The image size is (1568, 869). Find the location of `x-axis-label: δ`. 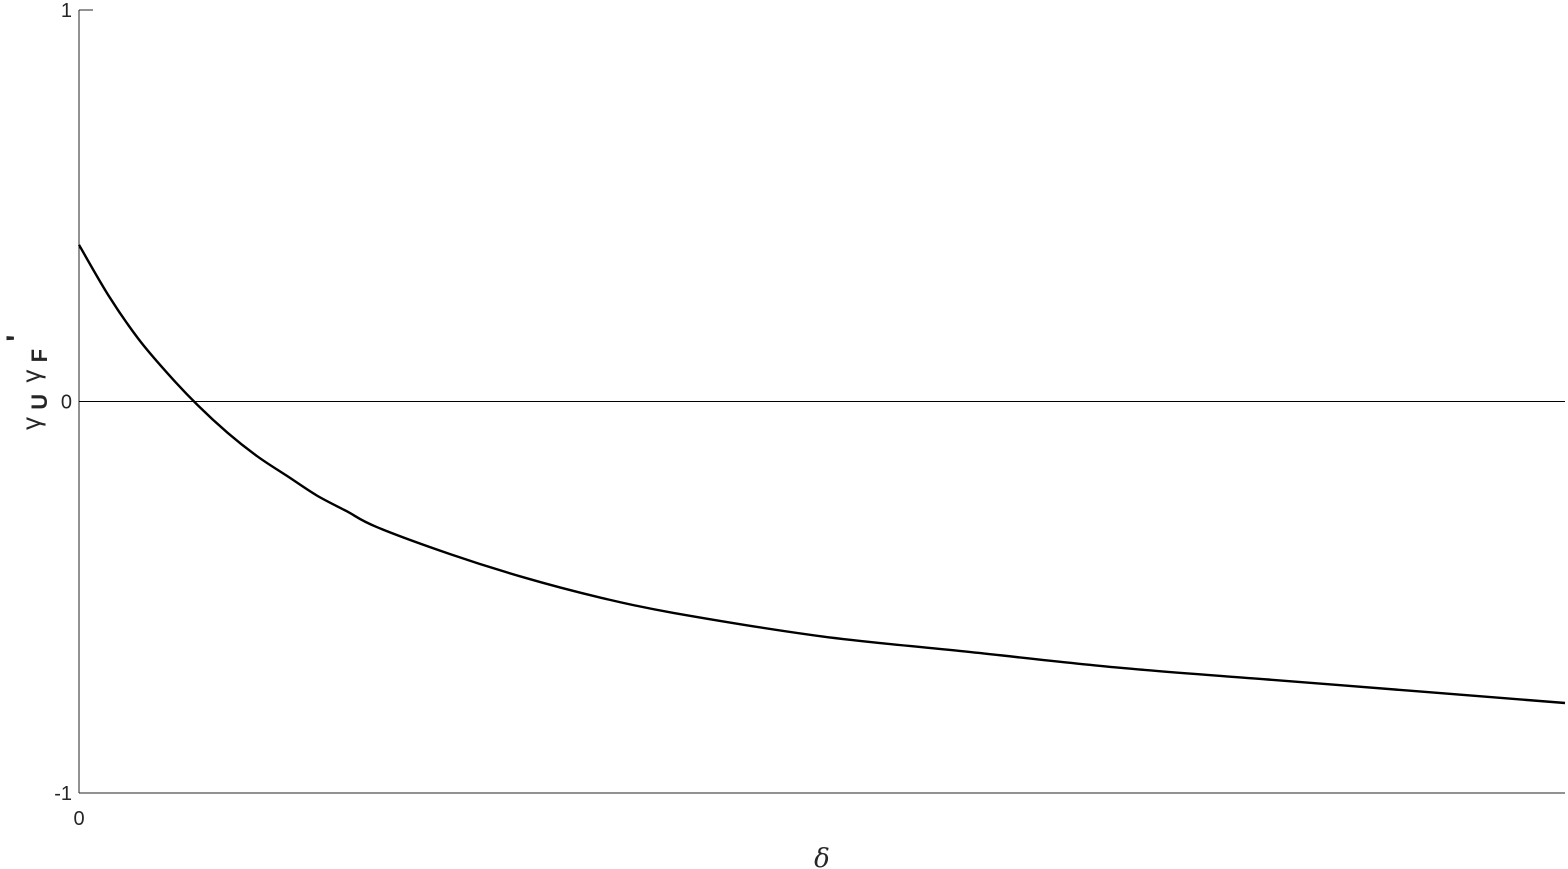

x-axis-label: δ is located at coordinates (822, 856).